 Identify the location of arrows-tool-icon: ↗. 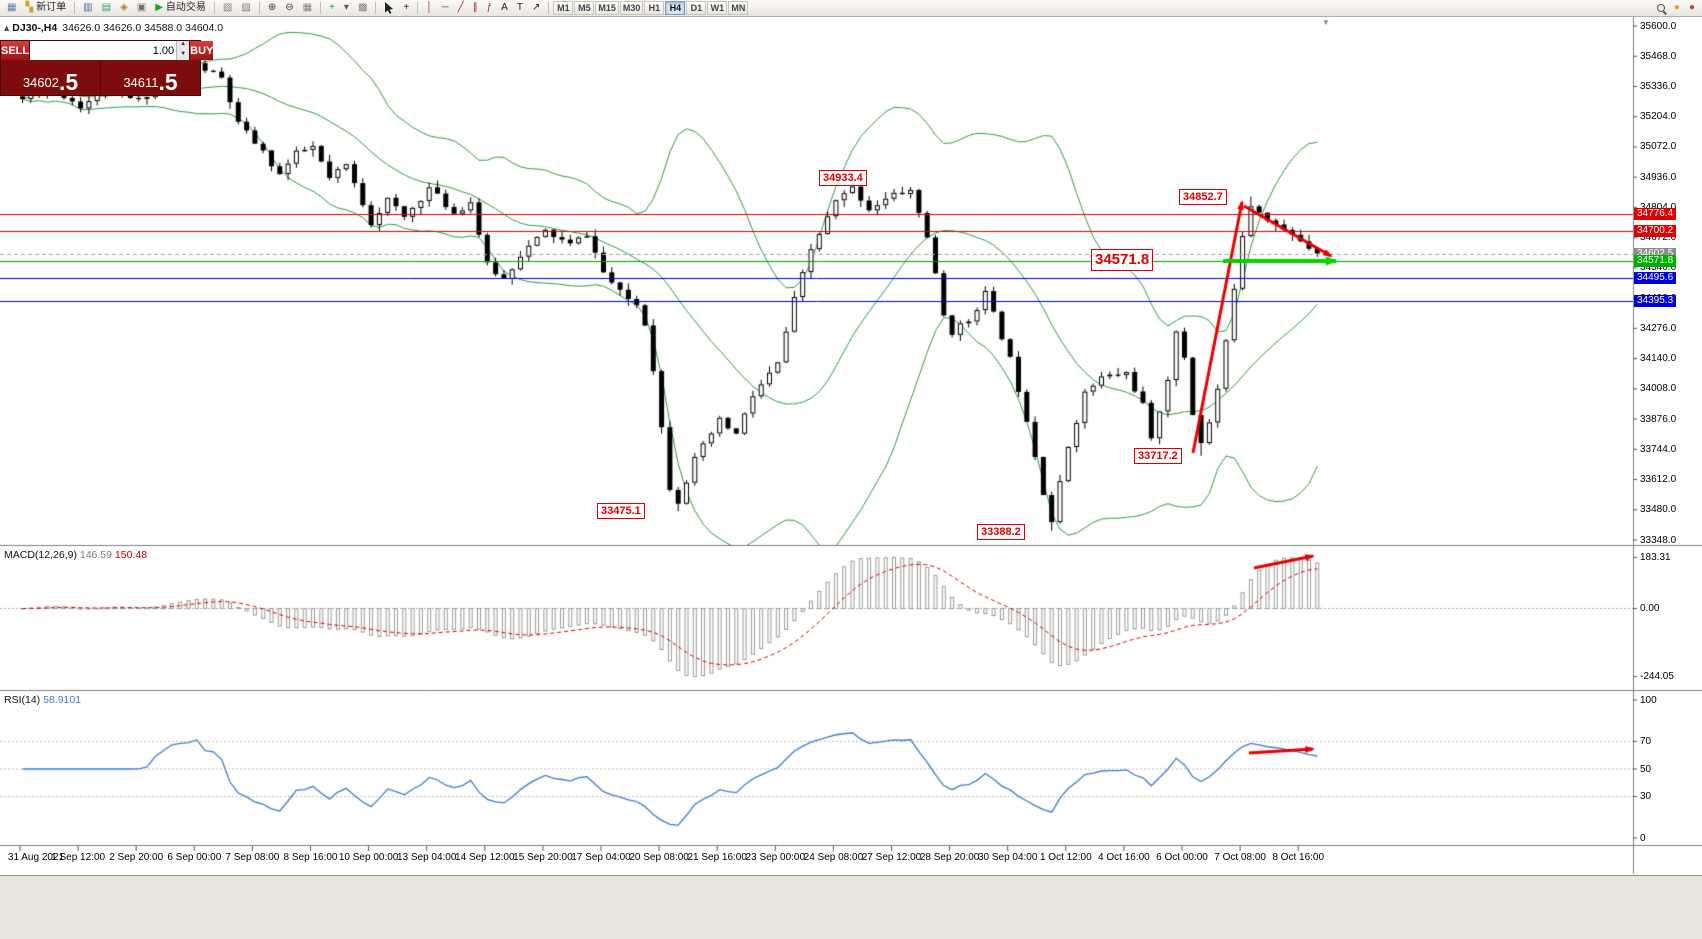
(536, 8).